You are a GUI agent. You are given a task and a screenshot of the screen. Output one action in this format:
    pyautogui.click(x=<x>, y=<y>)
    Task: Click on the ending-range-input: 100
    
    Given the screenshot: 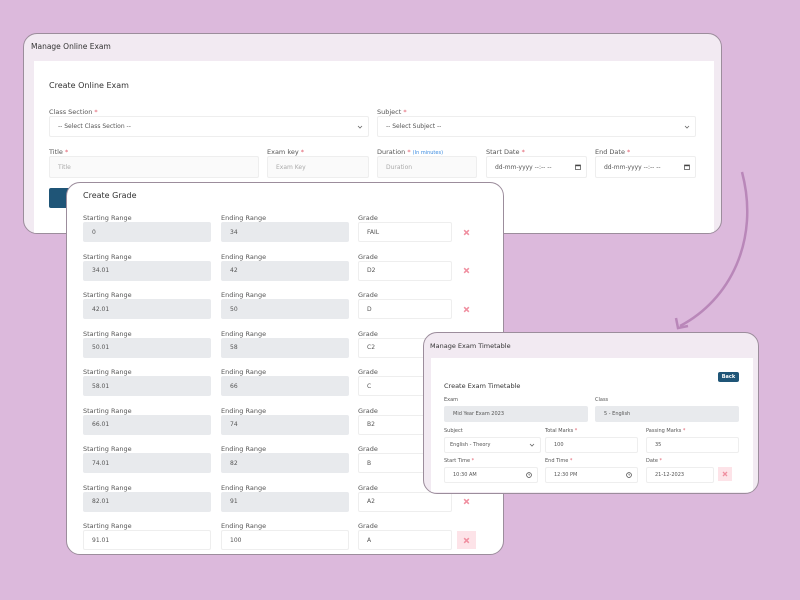 What is the action you would take?
    pyautogui.click(x=285, y=540)
    